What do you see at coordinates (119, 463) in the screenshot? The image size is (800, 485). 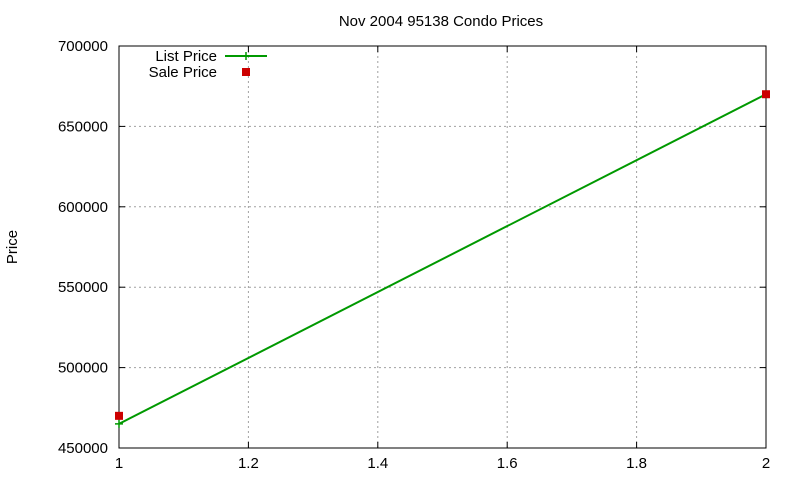 I see `x-tick-label: 1` at bounding box center [119, 463].